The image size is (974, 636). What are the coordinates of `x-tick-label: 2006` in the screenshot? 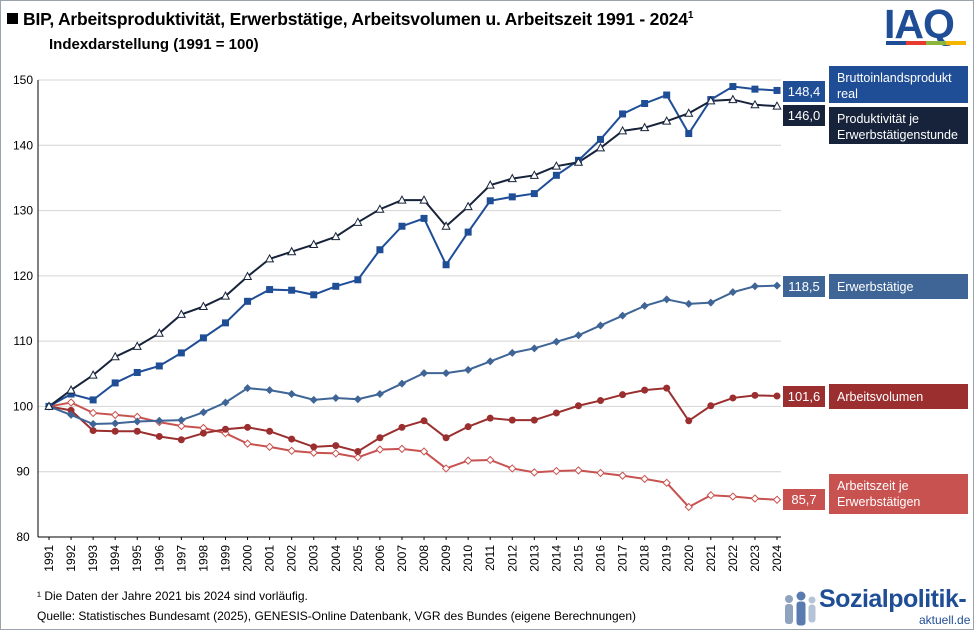 It's located at (380, 558).